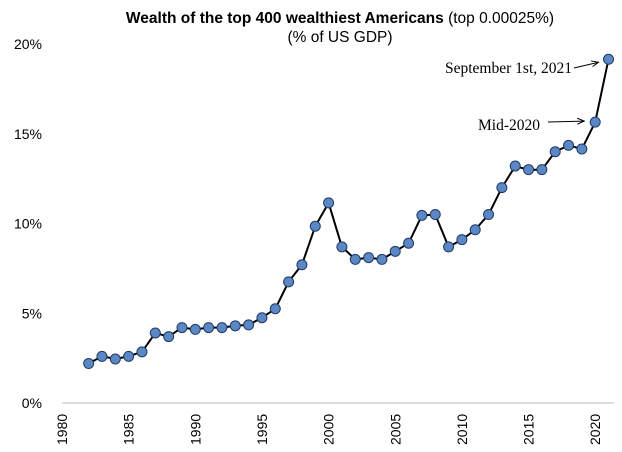  Describe the element at coordinates (28, 224) in the screenshot. I see `y-tick-label: 10%` at that location.